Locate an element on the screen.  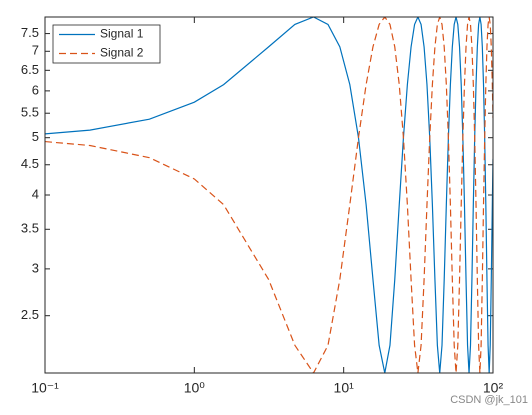
watermark: CSDN @jk_101 is located at coordinates (489, 400).